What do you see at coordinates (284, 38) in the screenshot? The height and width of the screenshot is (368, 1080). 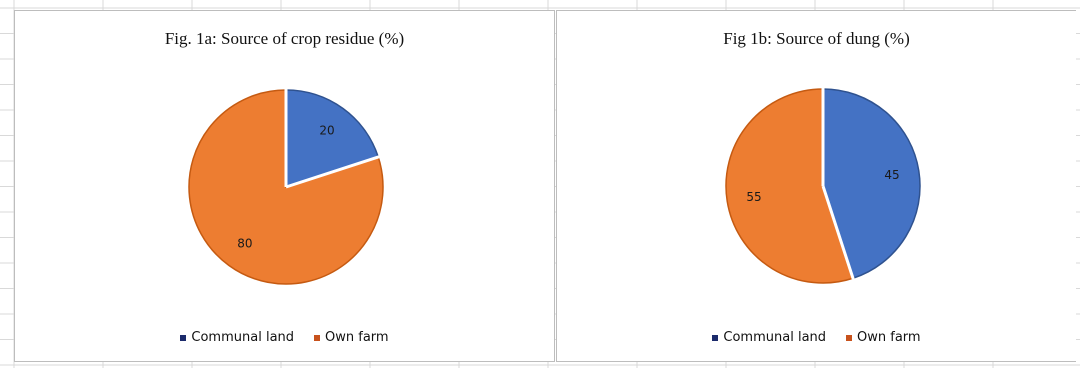 I see `chart-title: Fig. 1a: Source of crop residue (%)` at bounding box center [284, 38].